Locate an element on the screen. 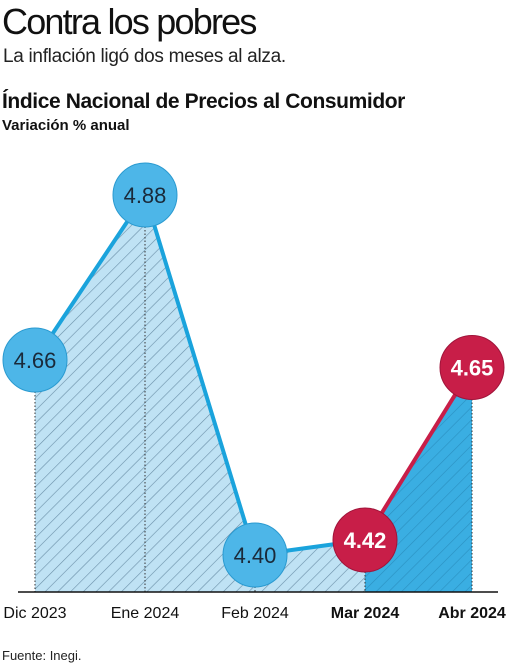  data-label: 4.42 is located at coordinates (365, 540).